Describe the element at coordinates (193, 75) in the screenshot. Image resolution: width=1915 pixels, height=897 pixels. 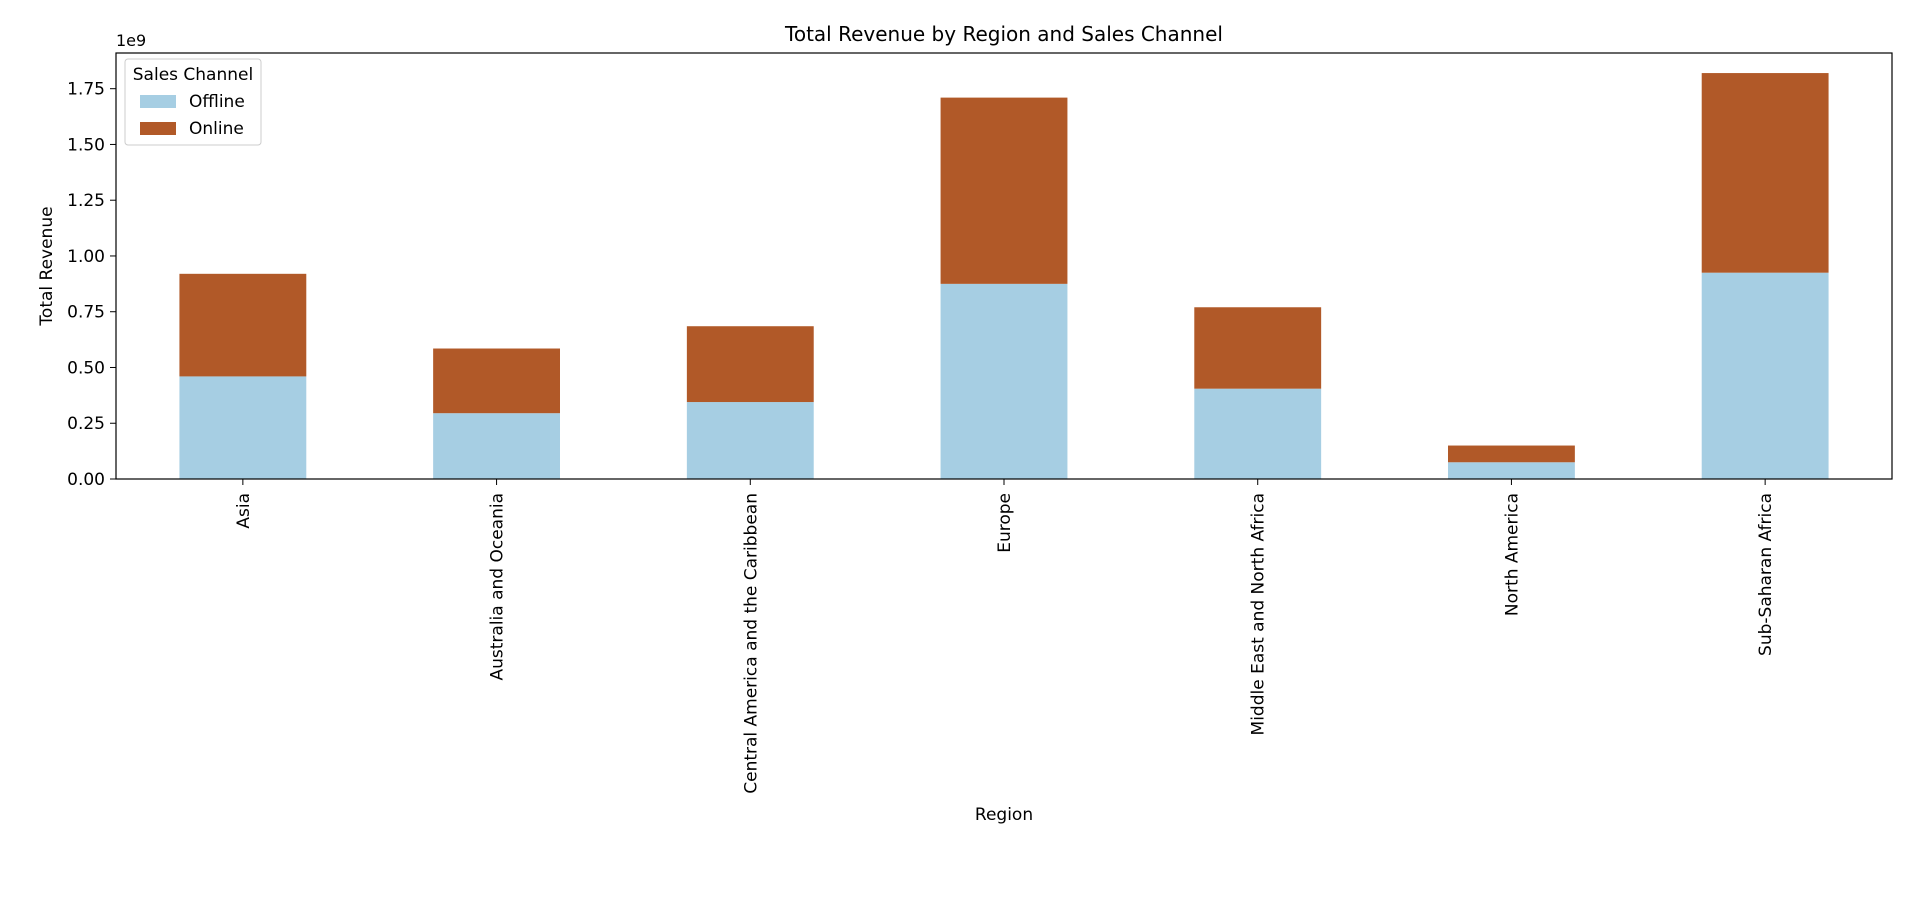
I see `legend-title: Sales Channel` at that location.